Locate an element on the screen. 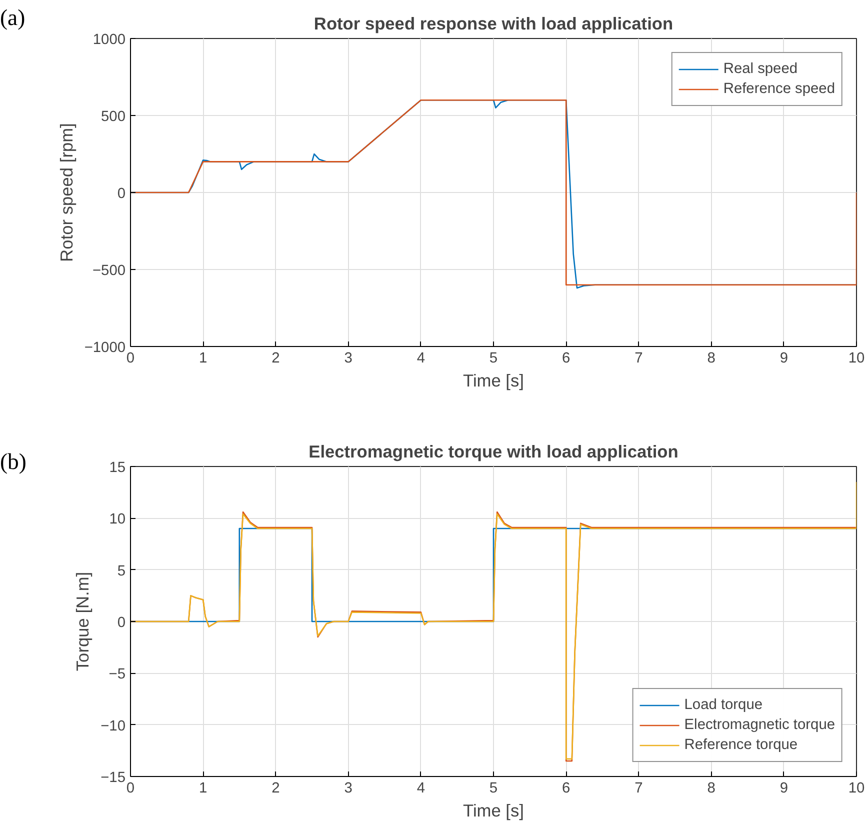 The image size is (866, 832). y-tick-label: 10 is located at coordinates (117, 520).